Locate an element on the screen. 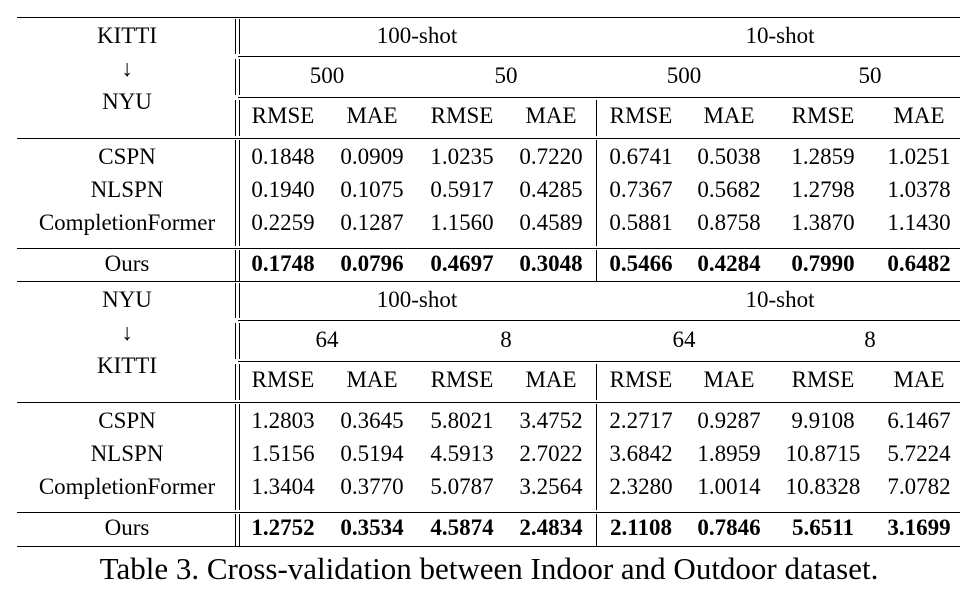 The image size is (978, 592). table-cell: 0.6741 is located at coordinates (641, 156).